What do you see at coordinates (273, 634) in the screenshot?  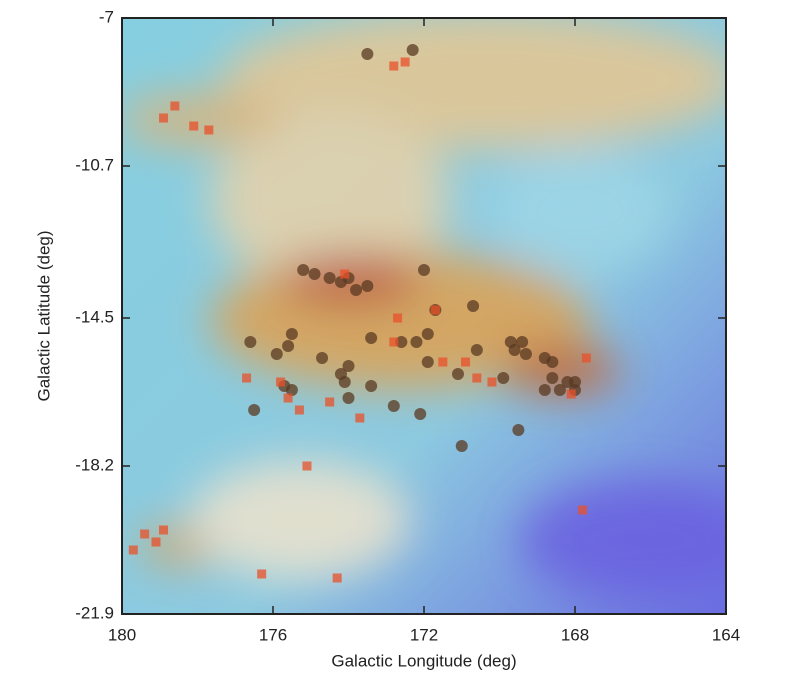 I see `x-tick-label: 176` at bounding box center [273, 634].